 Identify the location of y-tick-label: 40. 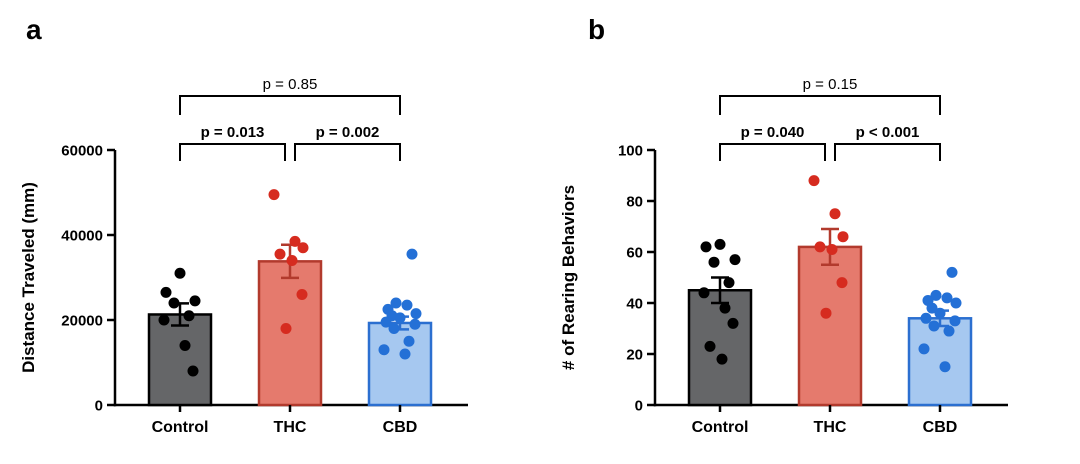
(634, 304).